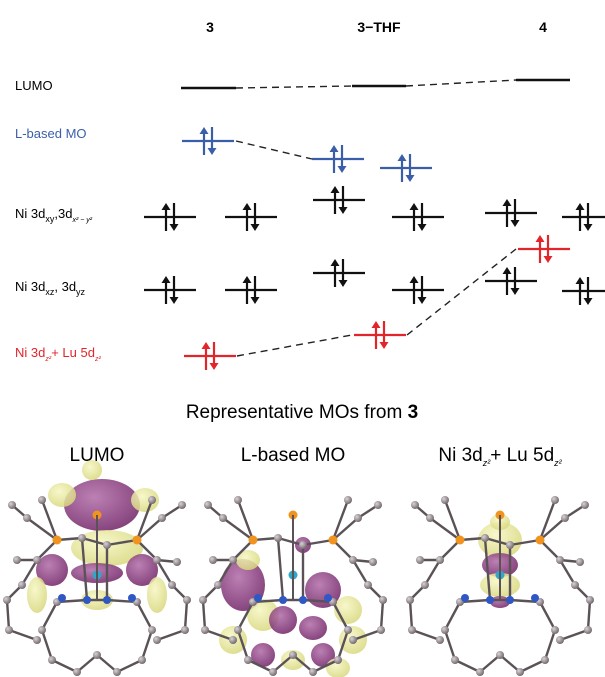 This screenshot has width=605, height=677. I want to click on level-dz2-3thf, so click(380, 335).